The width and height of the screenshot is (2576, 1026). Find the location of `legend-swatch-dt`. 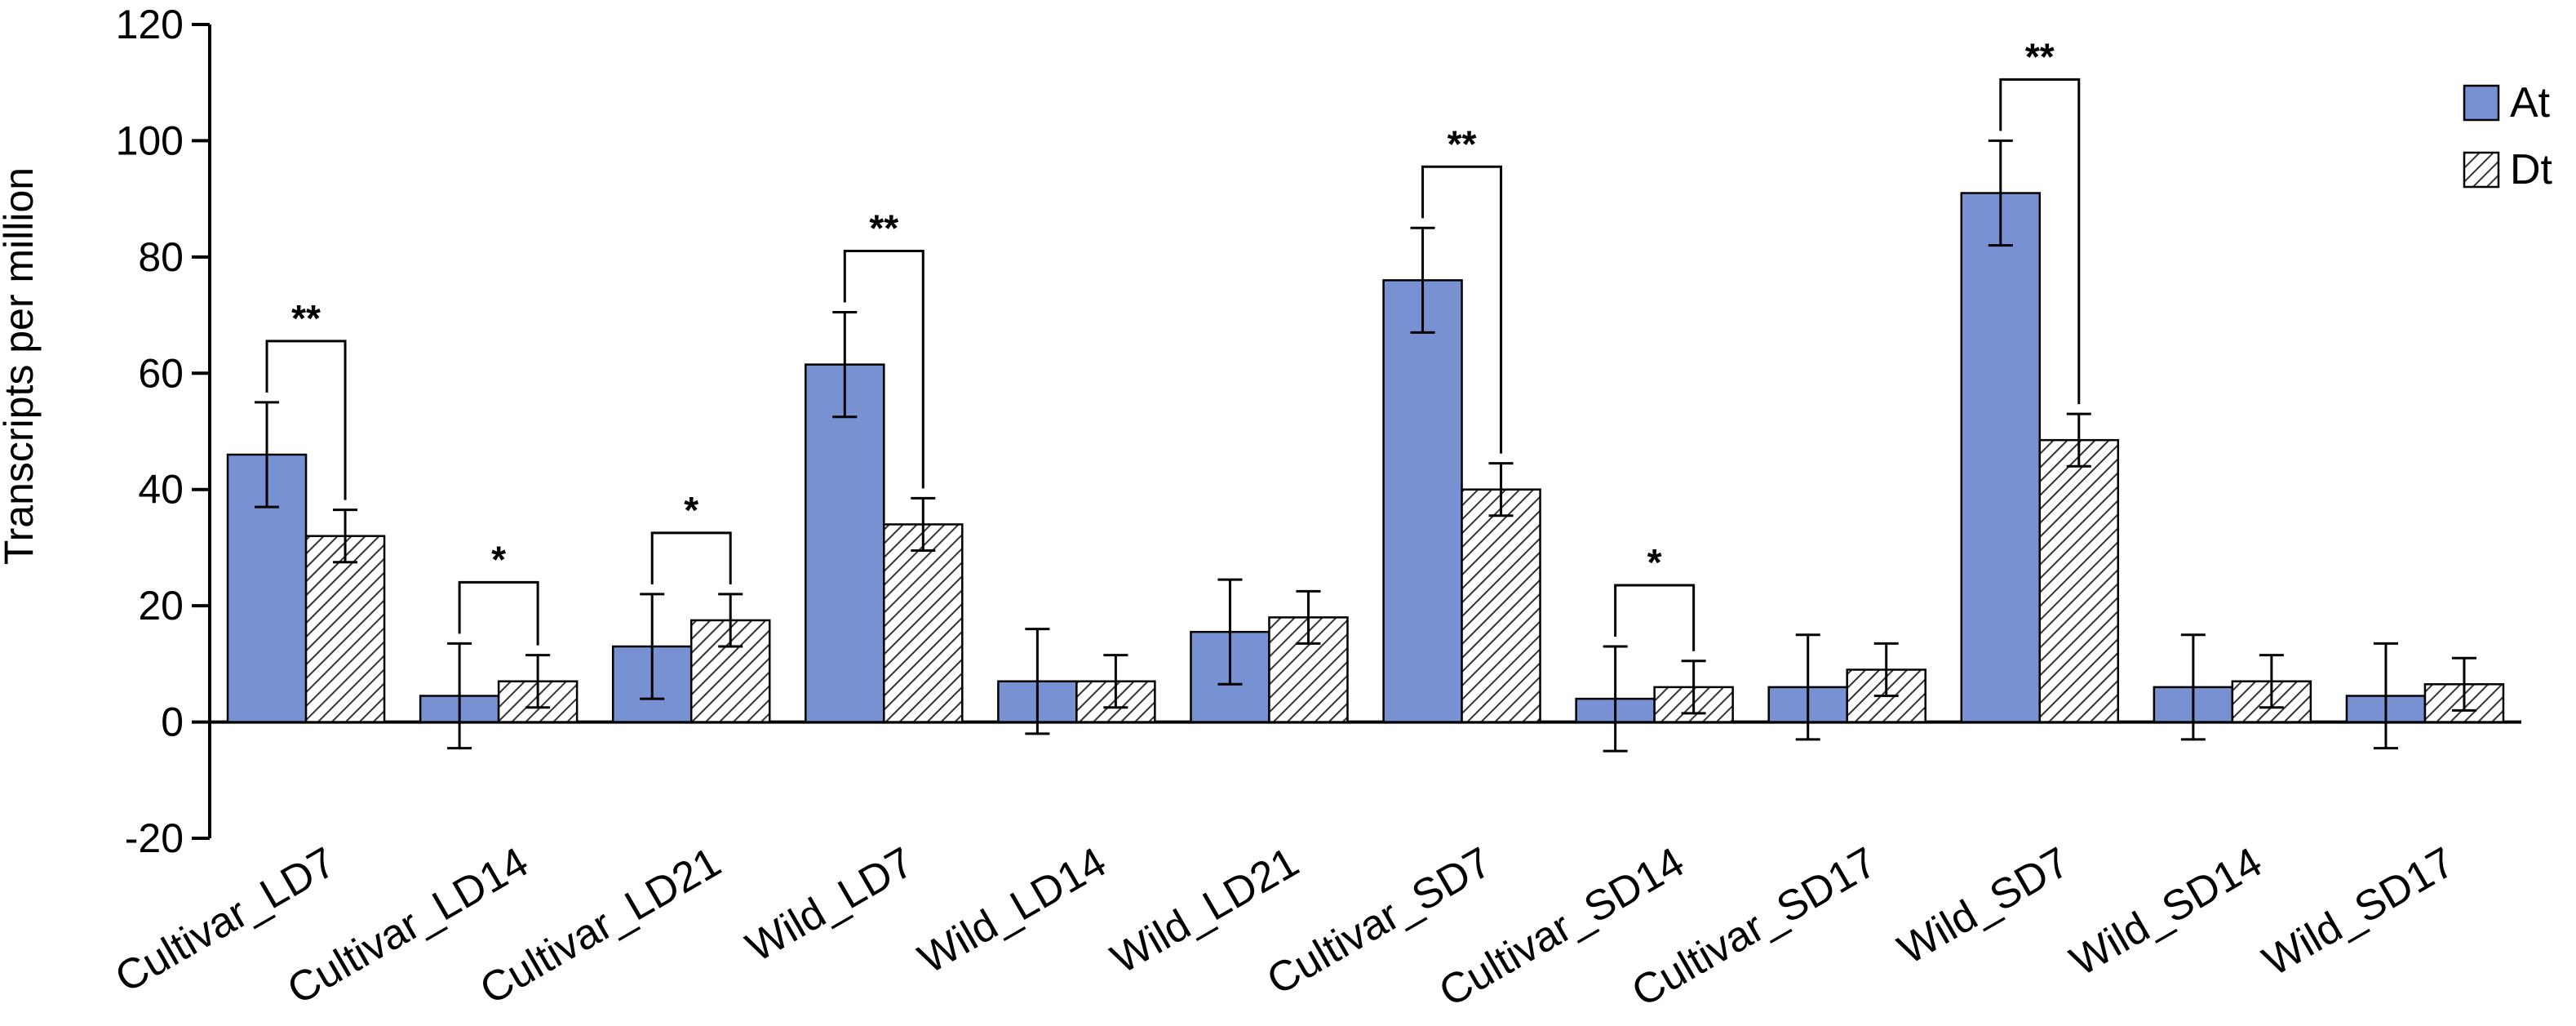

legend-swatch-dt is located at coordinates (2481, 170).